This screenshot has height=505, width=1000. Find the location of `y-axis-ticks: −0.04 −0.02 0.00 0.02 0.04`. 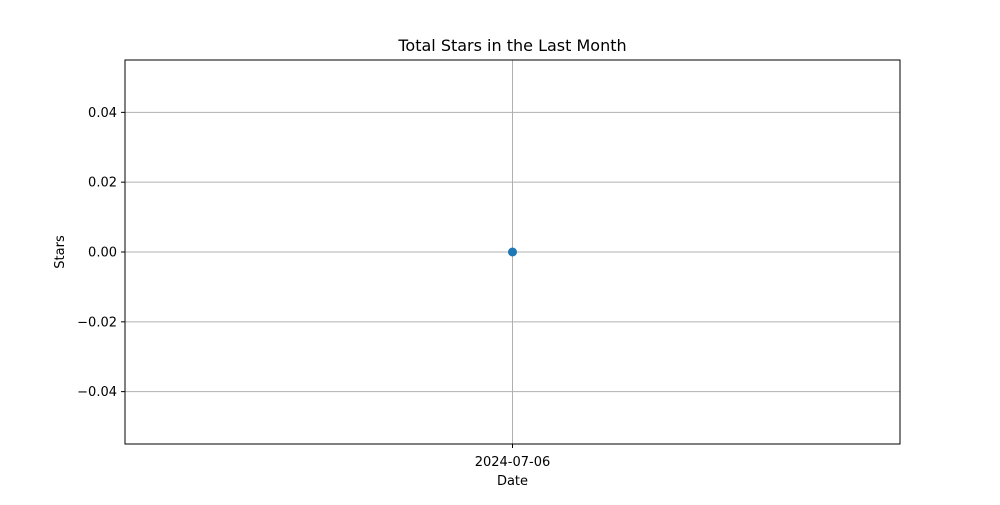

y-axis-ticks: −0.04 −0.02 0.00 0.02 0.04 is located at coordinates (101, 253).